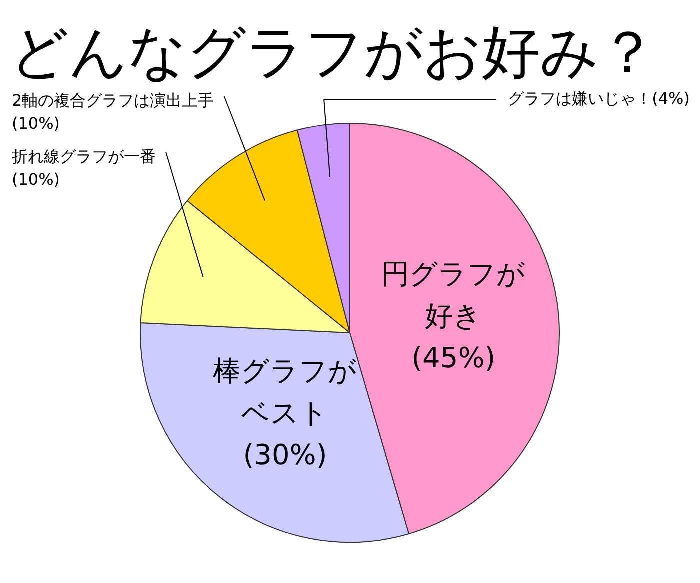 This screenshot has width=700, height=583. Describe the element at coordinates (599, 98) in the screenshot. I see `slice-label: グラフは嫌いじゃ！(4%)` at that location.